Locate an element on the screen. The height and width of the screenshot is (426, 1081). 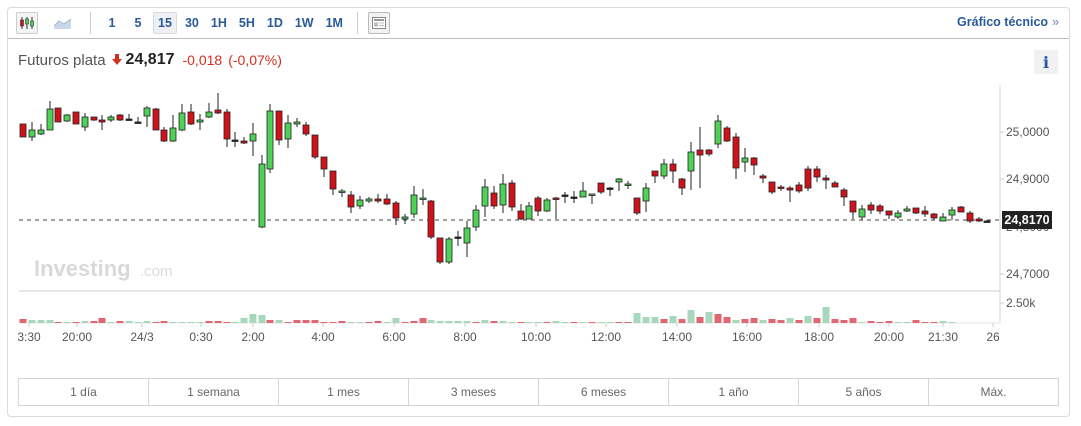
area-chart-icon is located at coordinates (63, 23).